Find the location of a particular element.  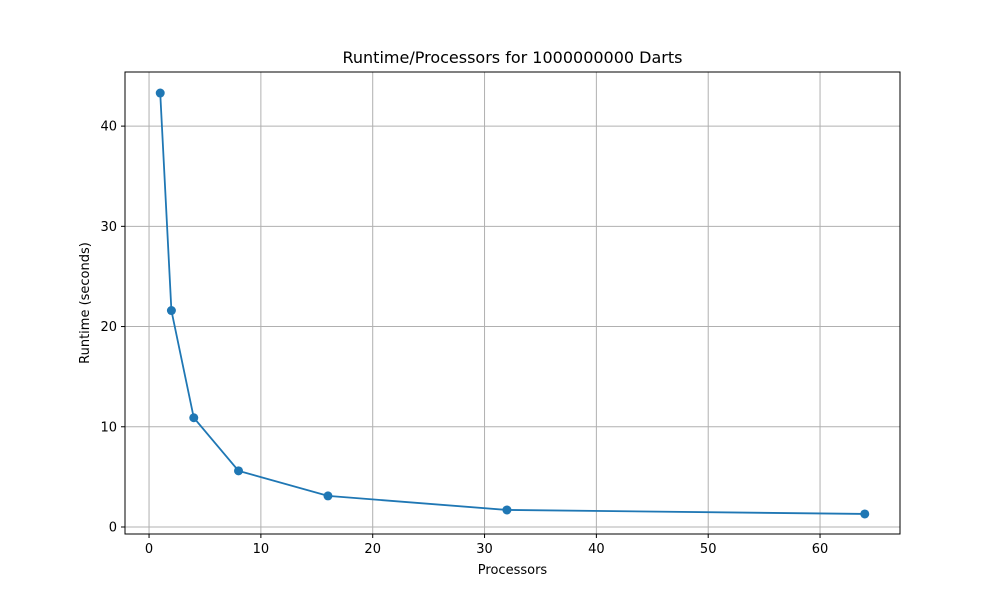

y-tick-label: 20 is located at coordinates (108, 327).